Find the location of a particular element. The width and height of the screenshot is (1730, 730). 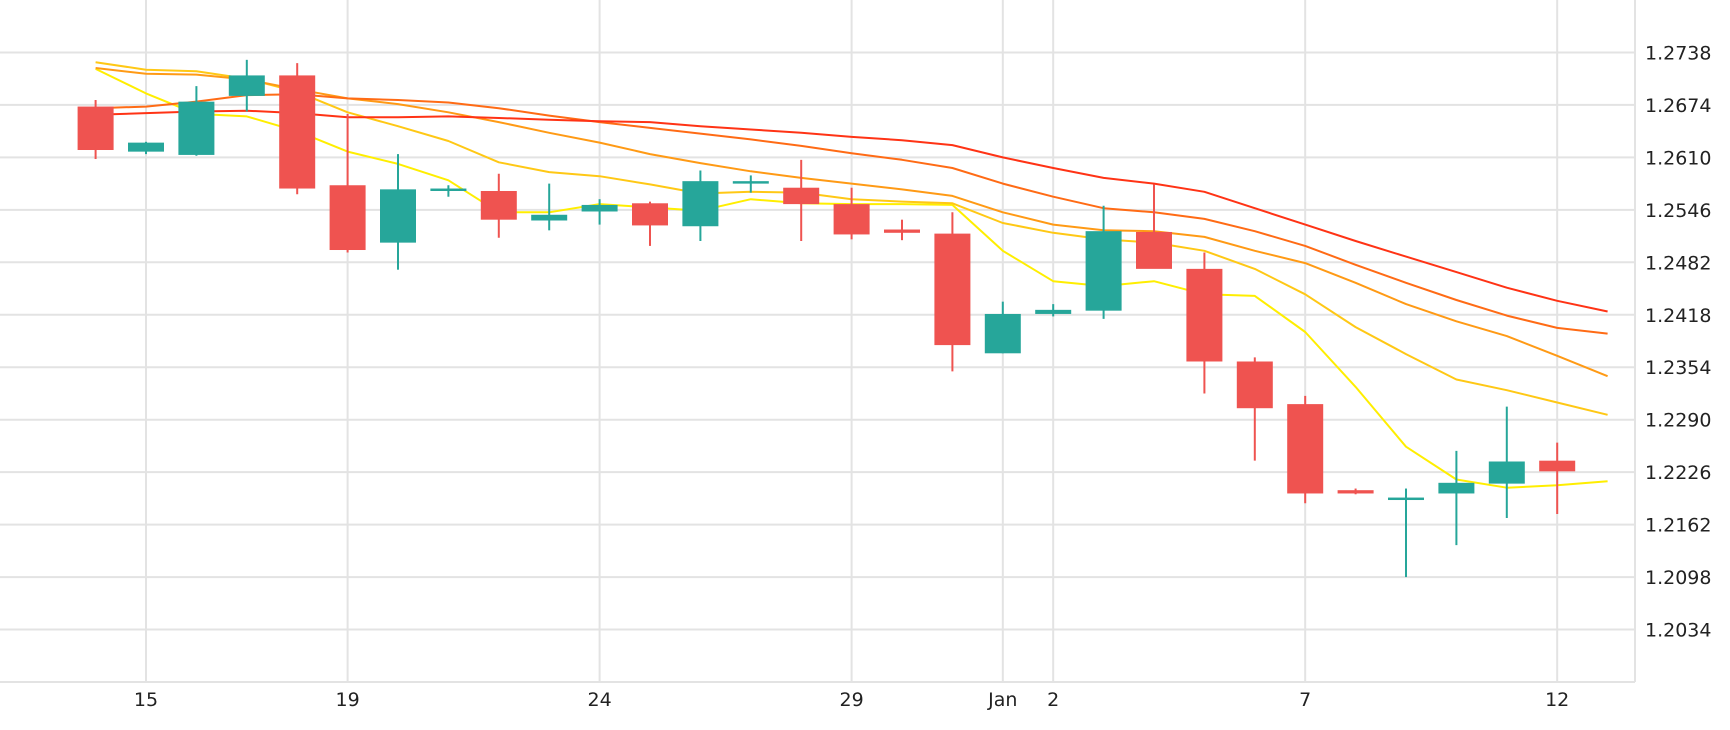

x-axis-tick-labels: 15192429Jan271216 is located at coordinates (851, 700).